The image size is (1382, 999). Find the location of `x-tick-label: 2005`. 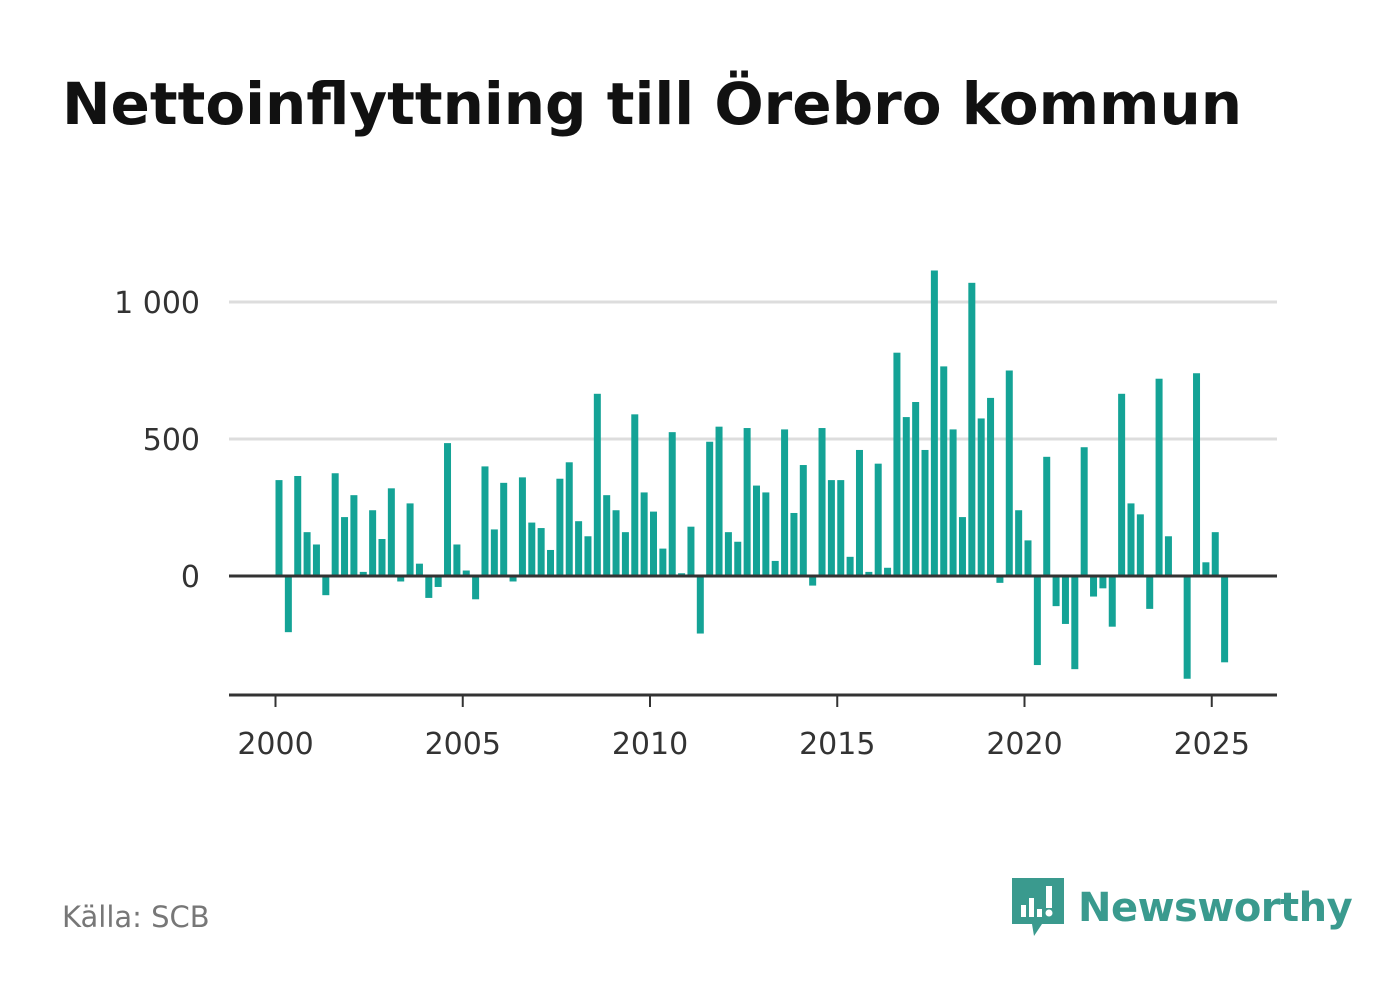

x-tick-label: 2005 is located at coordinates (463, 744).